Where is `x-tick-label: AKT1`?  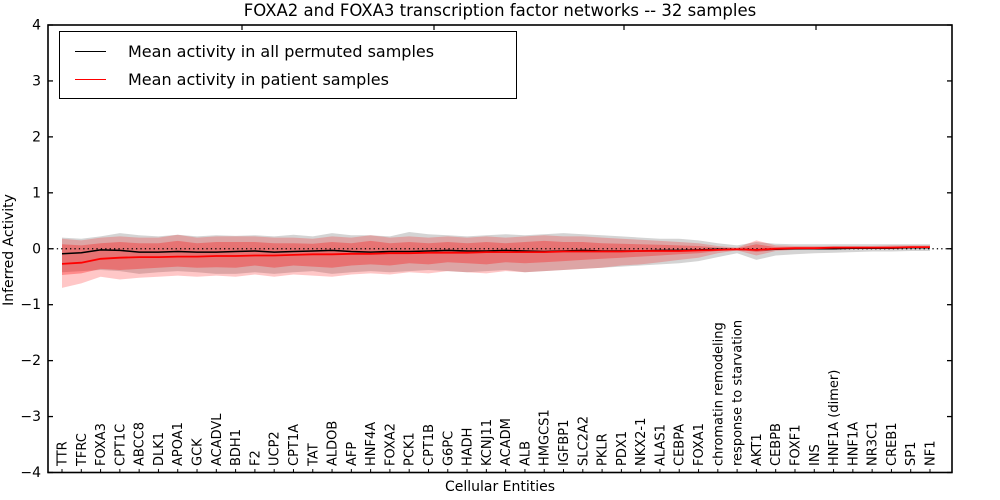 x-tick-label: AKT1 is located at coordinates (757, 449).